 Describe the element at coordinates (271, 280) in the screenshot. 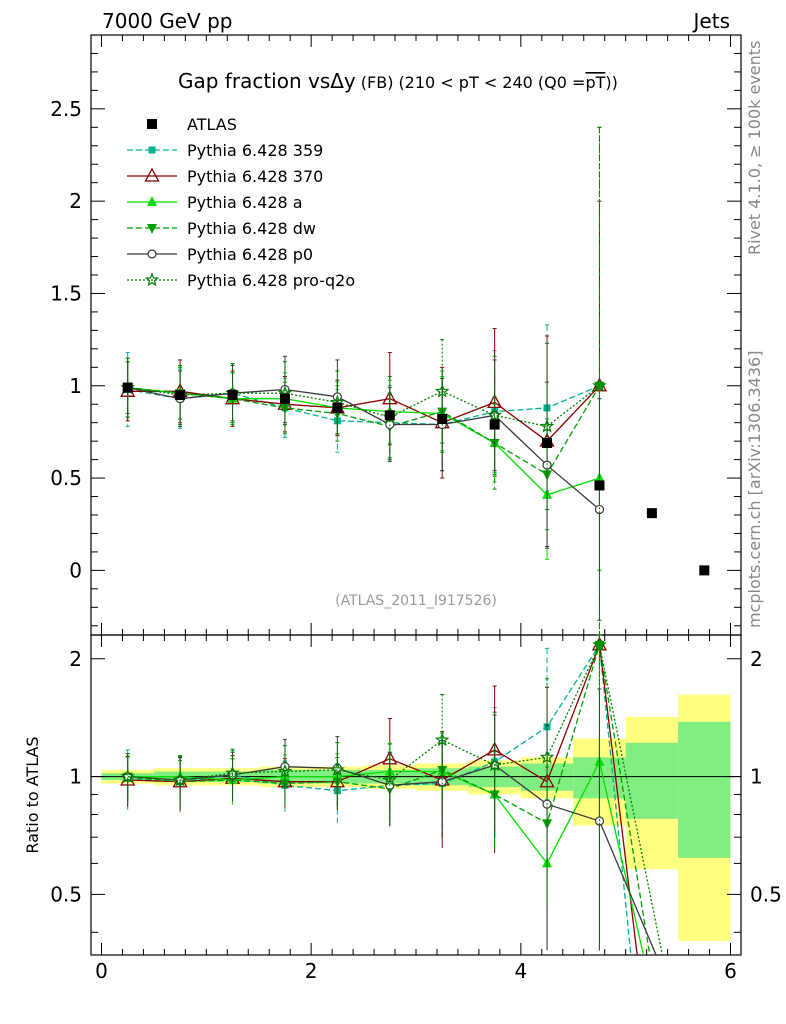

I see `legend-label: Pythia 6.428 pro-q2o` at that location.